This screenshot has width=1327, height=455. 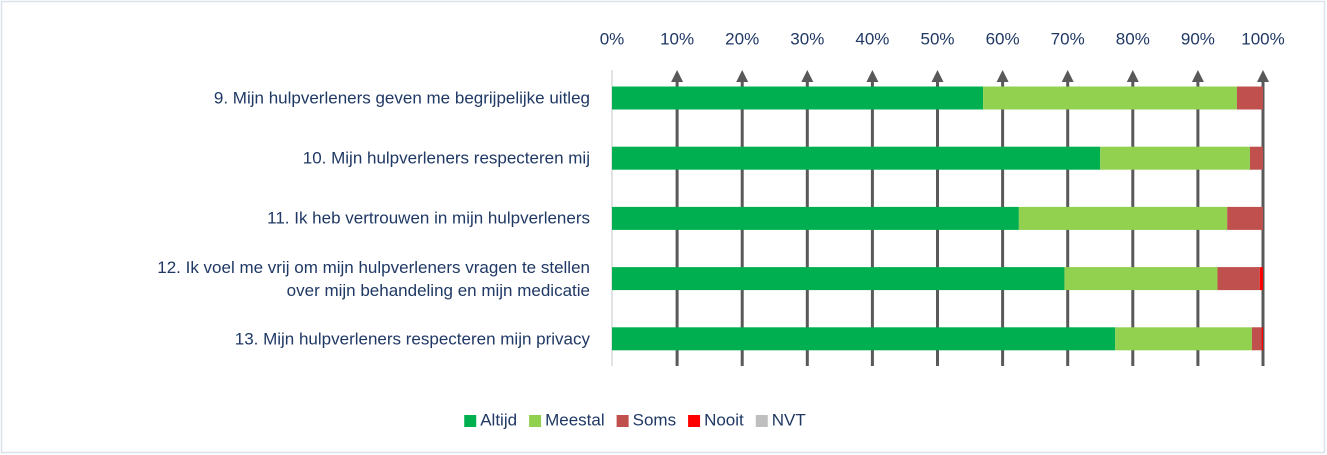 I want to click on legend-label: NVT, so click(x=789, y=419).